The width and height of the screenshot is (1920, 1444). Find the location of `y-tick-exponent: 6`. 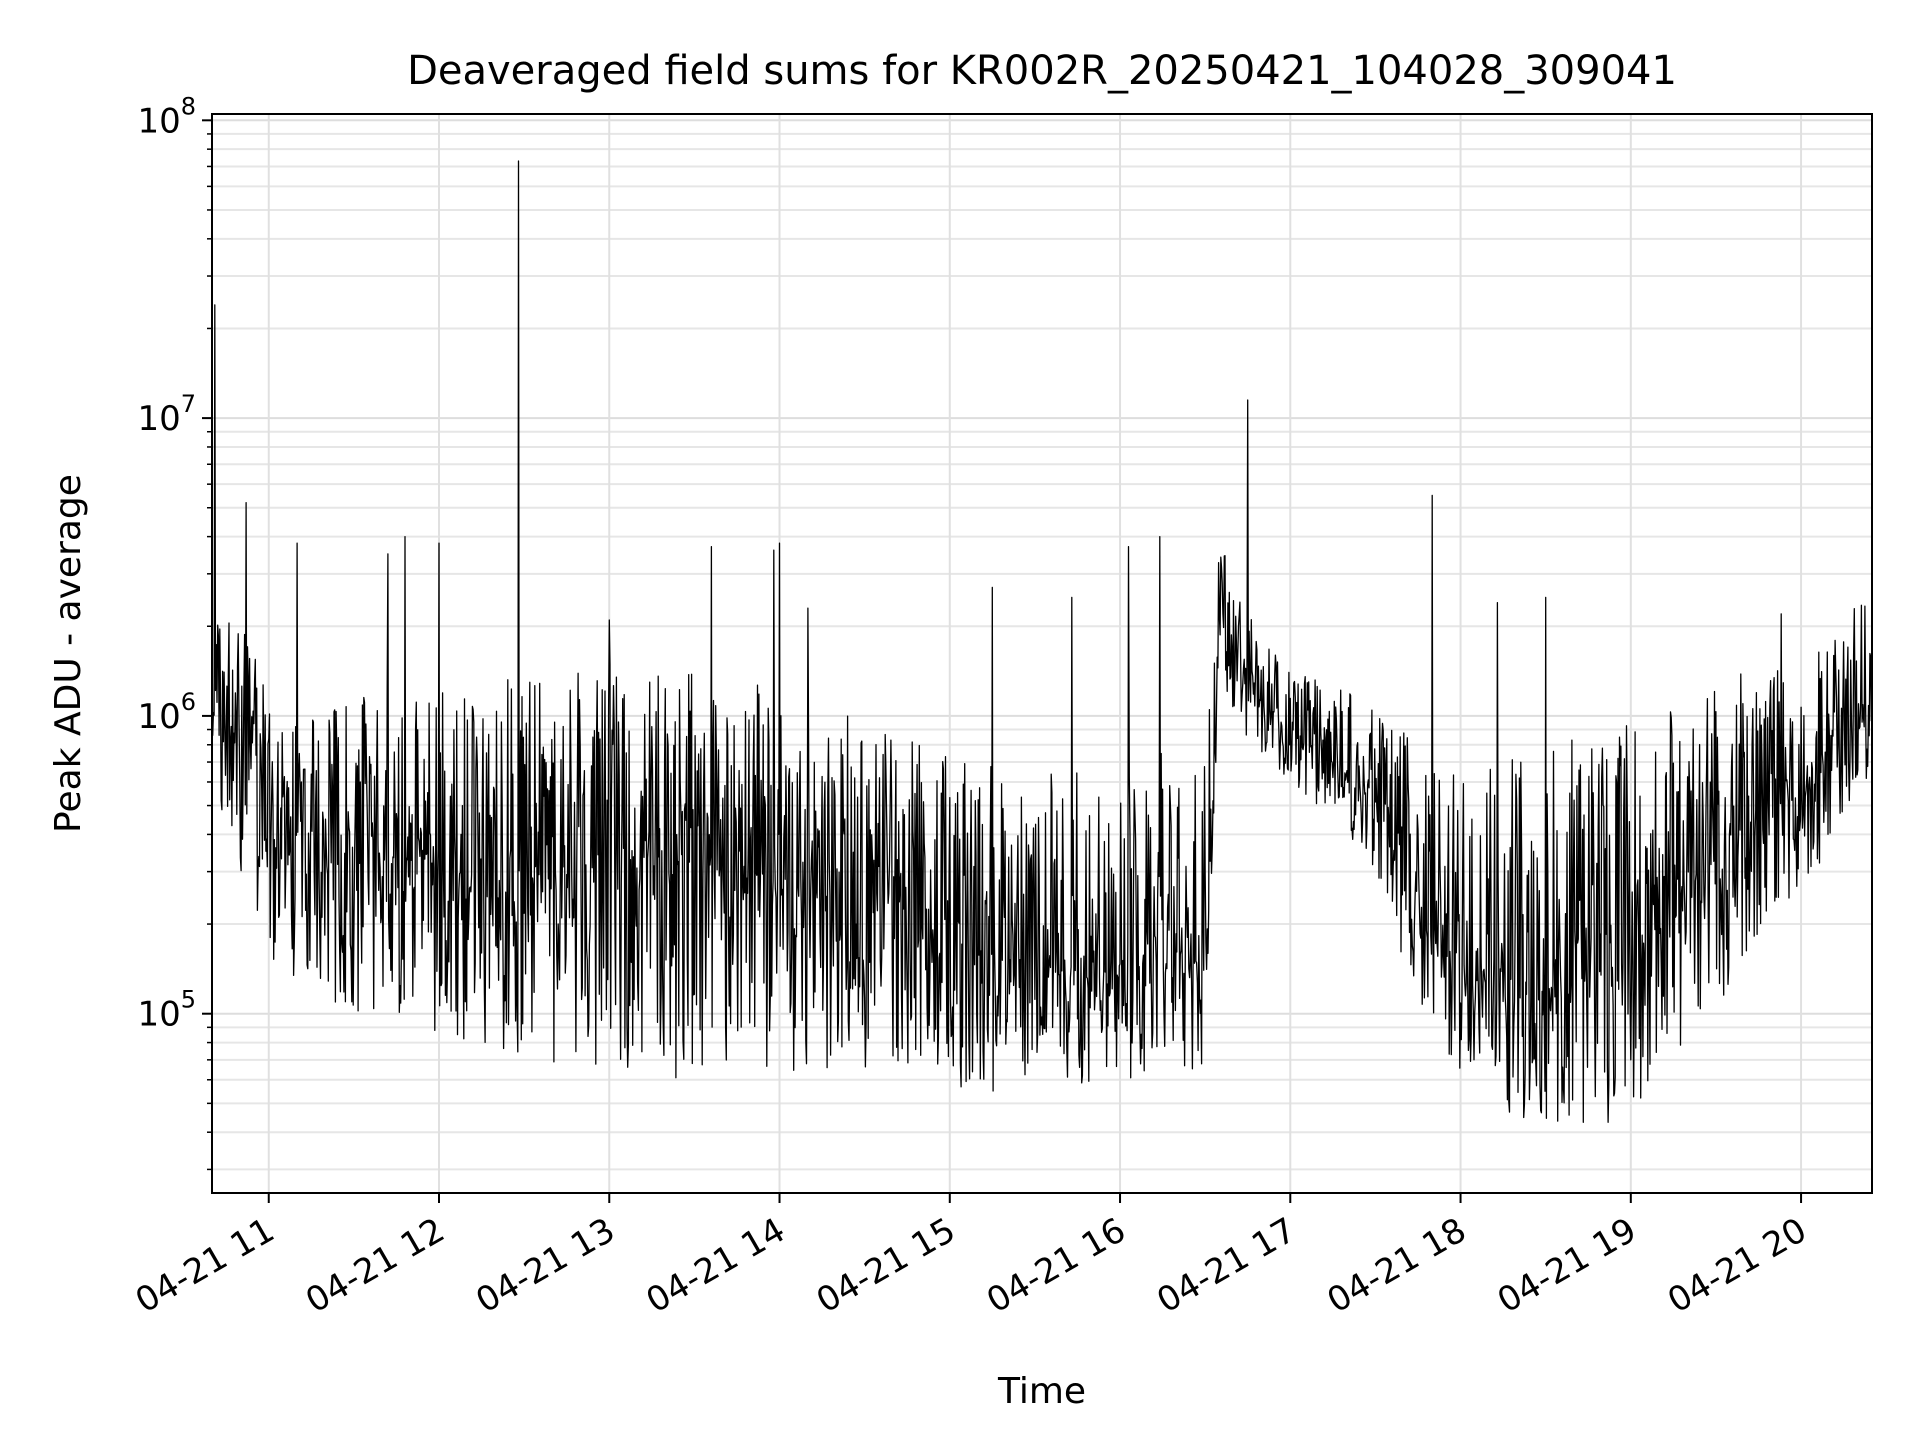

y-tick-exponent: 6 is located at coordinates (188, 702).